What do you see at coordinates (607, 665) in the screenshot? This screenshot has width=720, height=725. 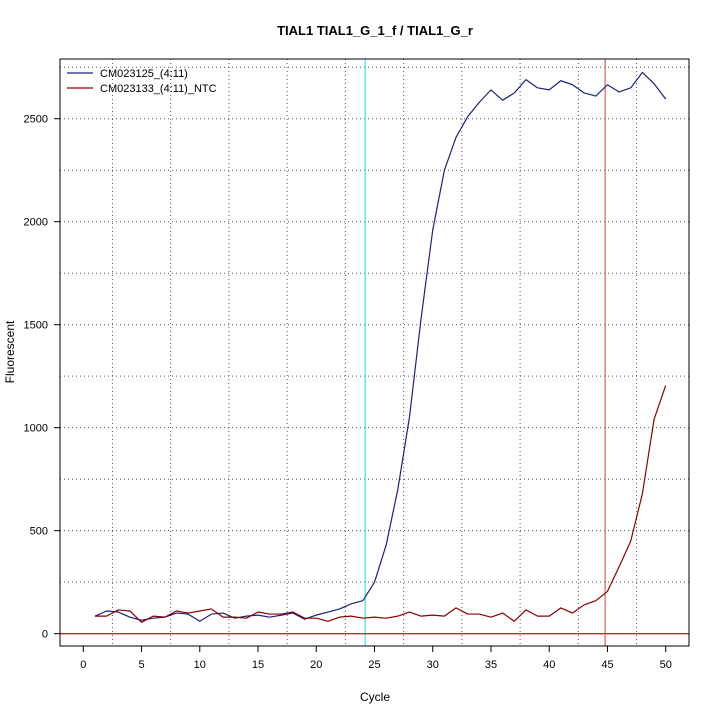 I see `x-tick-label: 45` at bounding box center [607, 665].